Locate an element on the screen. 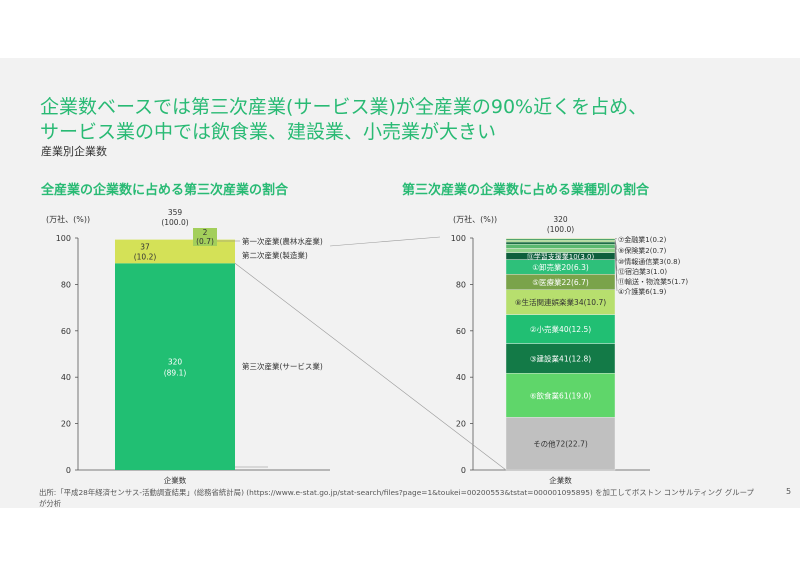 The image size is (800, 565). left-bar-segment-primary-callout is located at coordinates (205, 237).